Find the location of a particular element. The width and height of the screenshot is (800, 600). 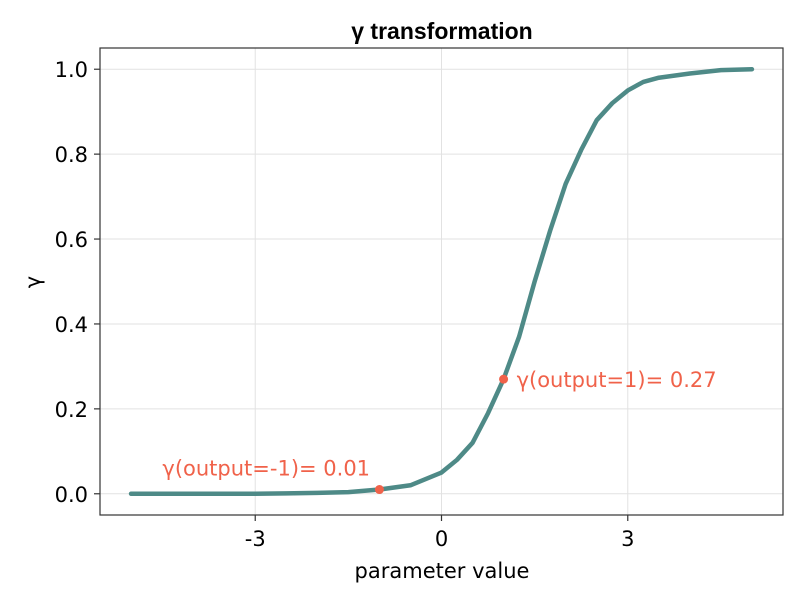

annotations-layer: γ(output=-1)= 0.01 γ(output=1)= 0.27 is located at coordinates (439, 431).